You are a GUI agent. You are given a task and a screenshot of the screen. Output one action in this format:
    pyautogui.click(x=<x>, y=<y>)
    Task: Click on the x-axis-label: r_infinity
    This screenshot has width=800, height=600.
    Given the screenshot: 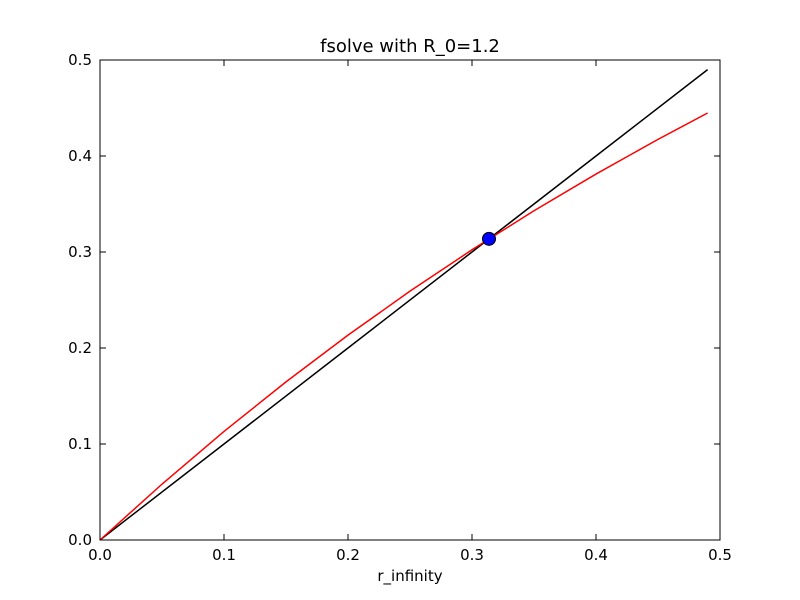 What is the action you would take?
    pyautogui.click(x=409, y=576)
    